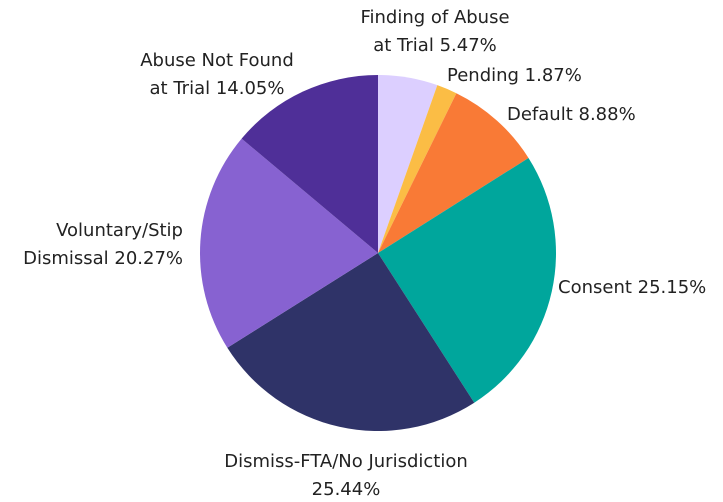 The width and height of the screenshot is (723, 502). I want to click on data-label: Pending 1.87%, so click(514, 75).